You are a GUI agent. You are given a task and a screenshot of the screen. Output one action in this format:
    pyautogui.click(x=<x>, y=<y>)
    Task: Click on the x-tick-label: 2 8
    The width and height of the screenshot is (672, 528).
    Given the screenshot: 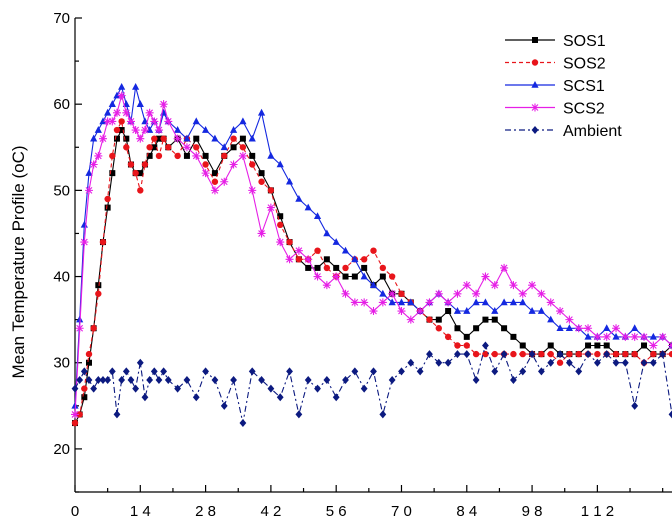 What is the action you would take?
    pyautogui.click(x=205, y=511)
    